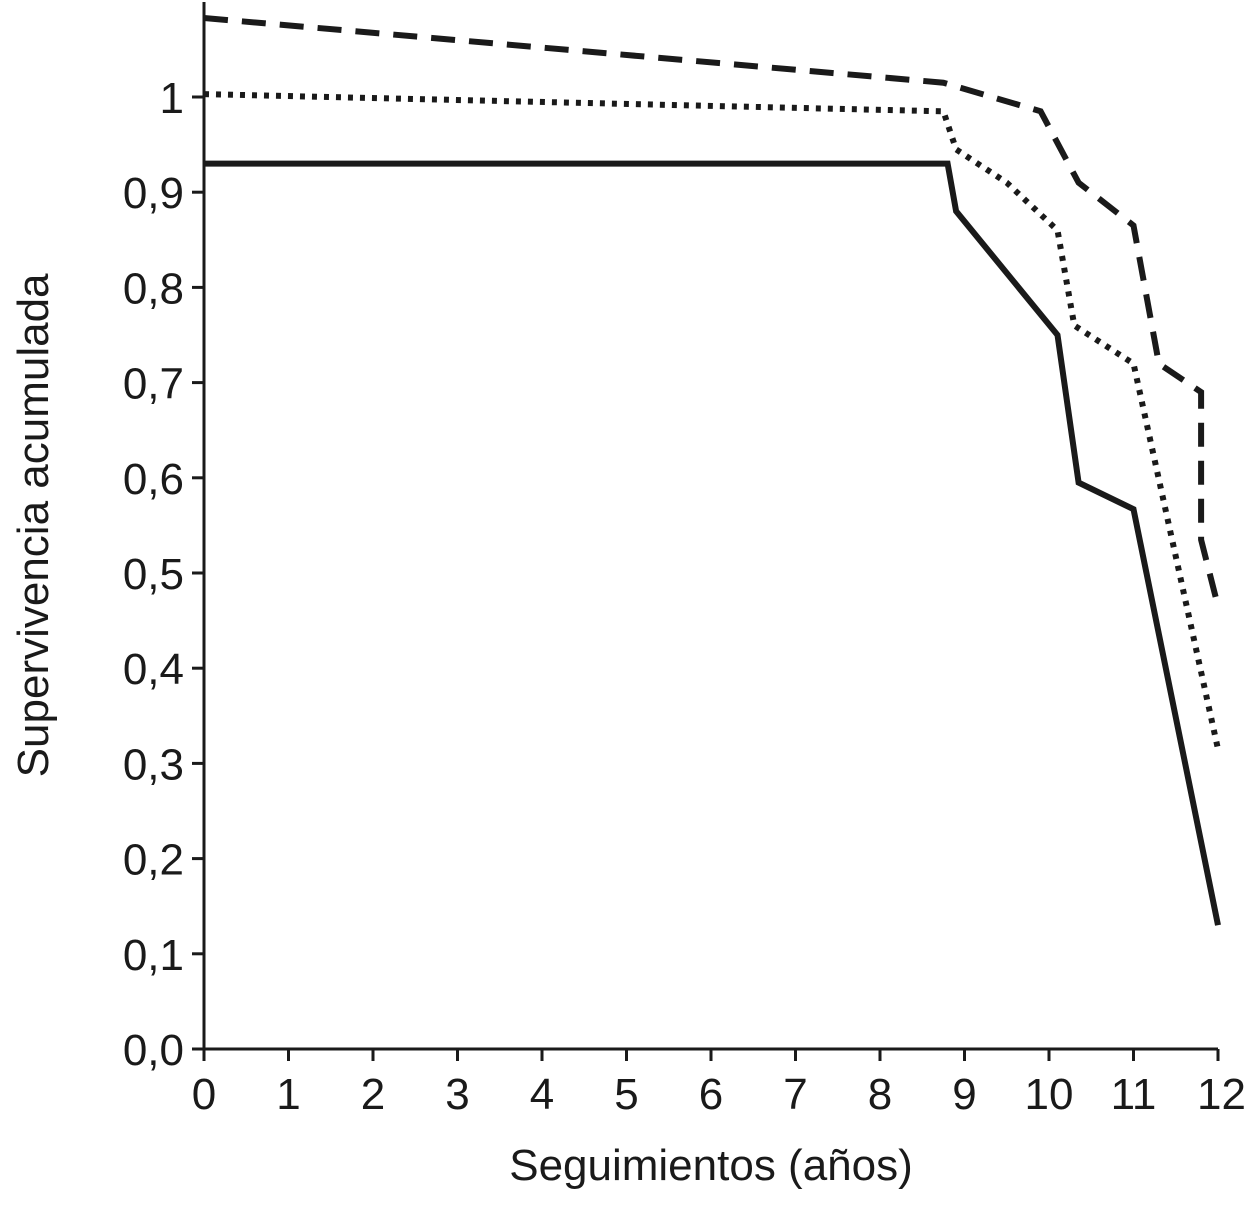 Image resolution: width=1250 pixels, height=1228 pixels. What do you see at coordinates (153, 479) in the screenshot?
I see `y-tick-label: 0,6` at bounding box center [153, 479].